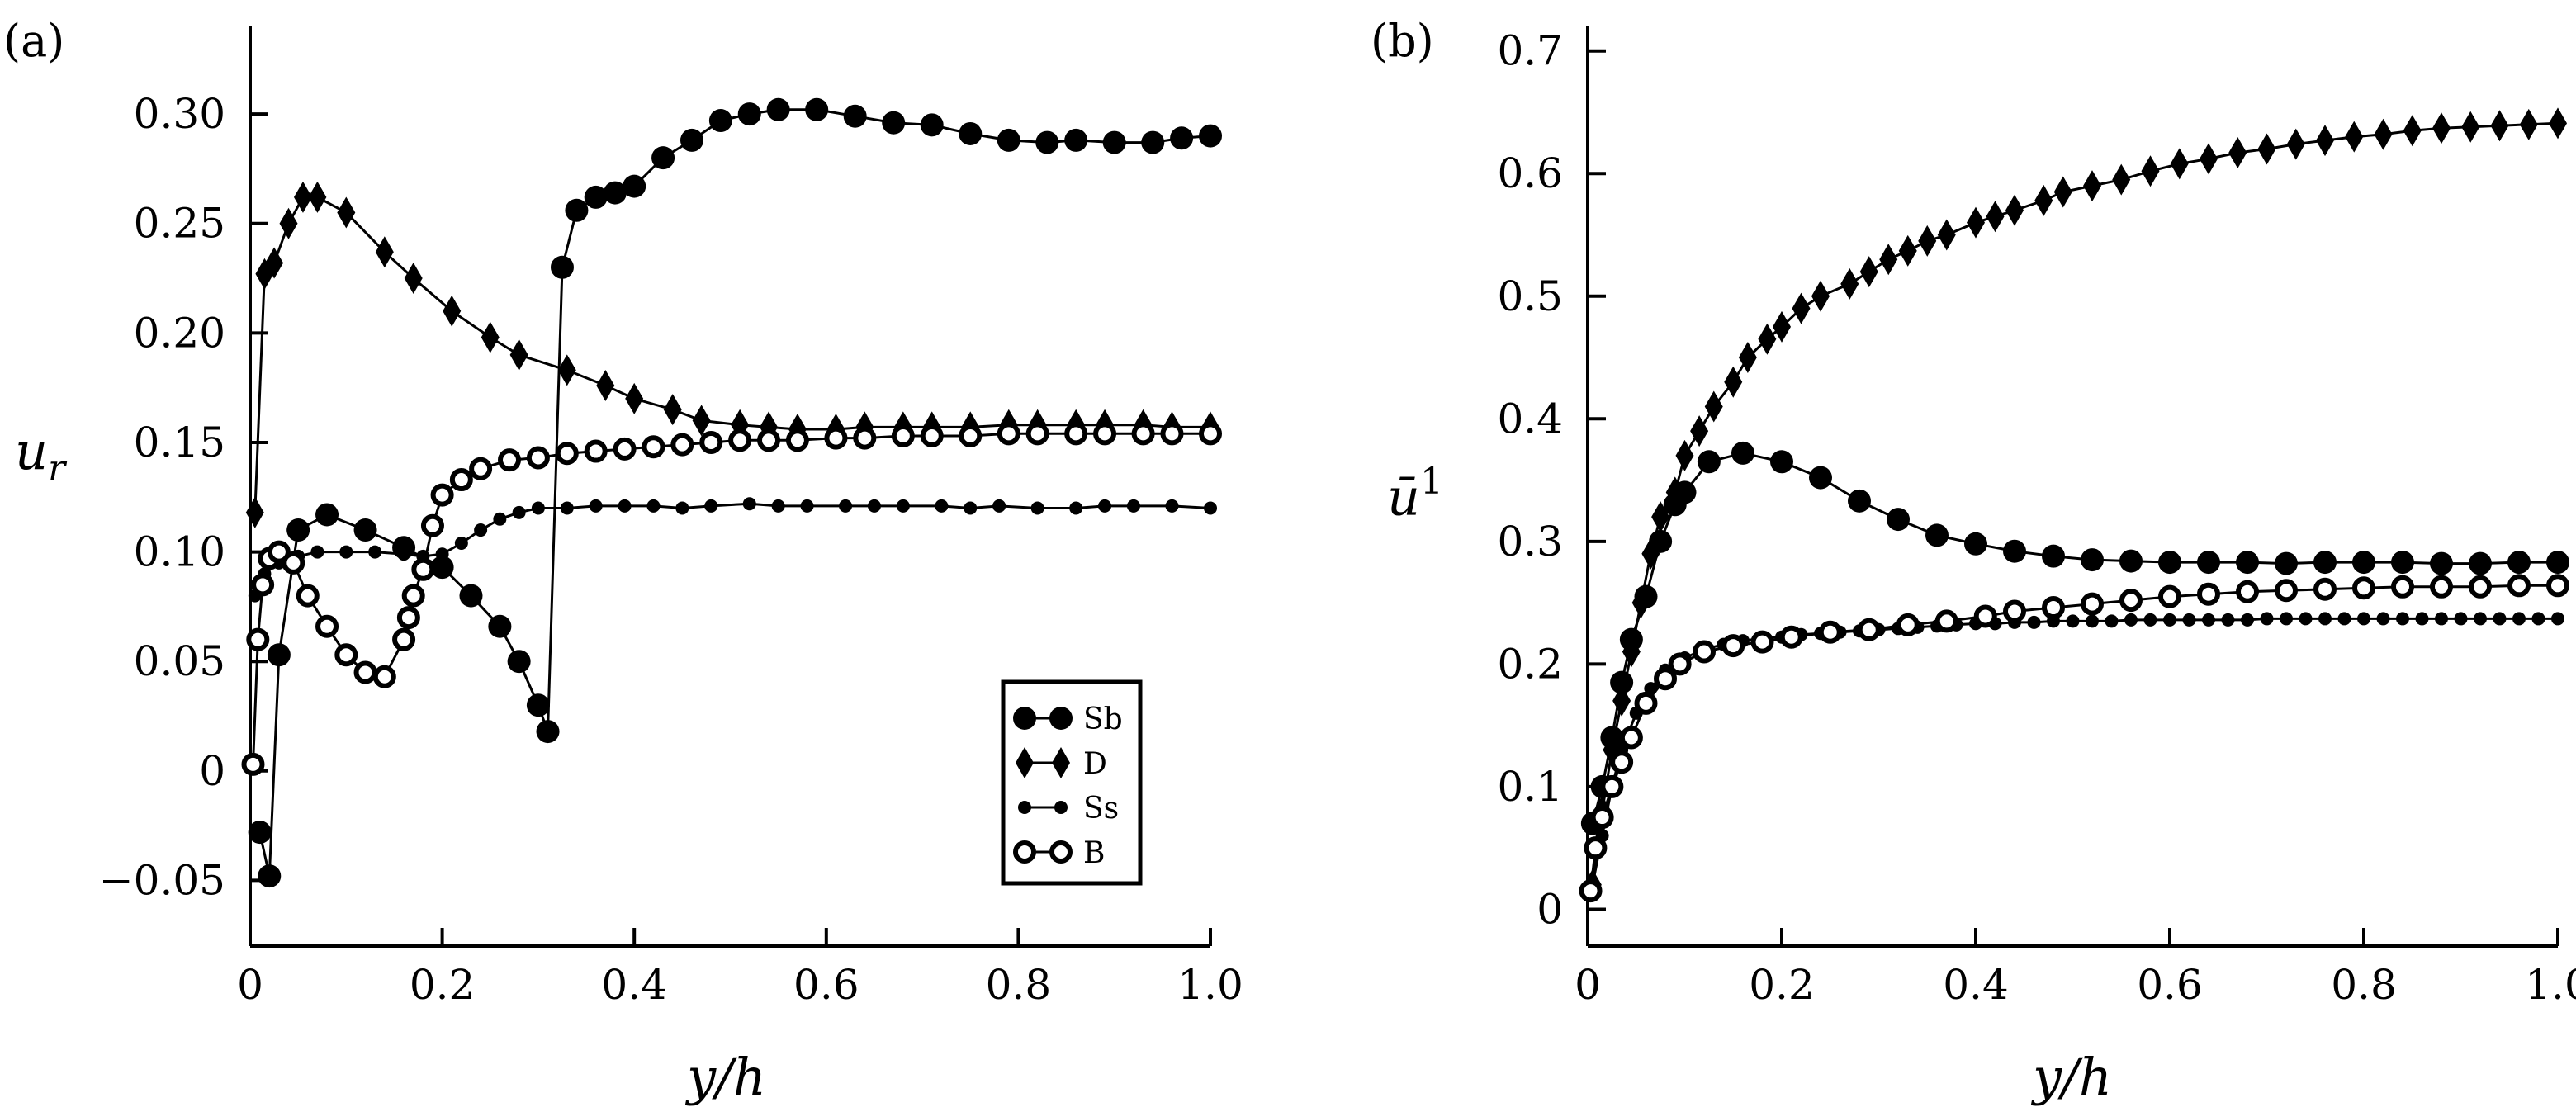 The width and height of the screenshot is (2576, 1112). Describe the element at coordinates (1530, 787) in the screenshot. I see `panel-b-ytick-label: 0.1` at that location.